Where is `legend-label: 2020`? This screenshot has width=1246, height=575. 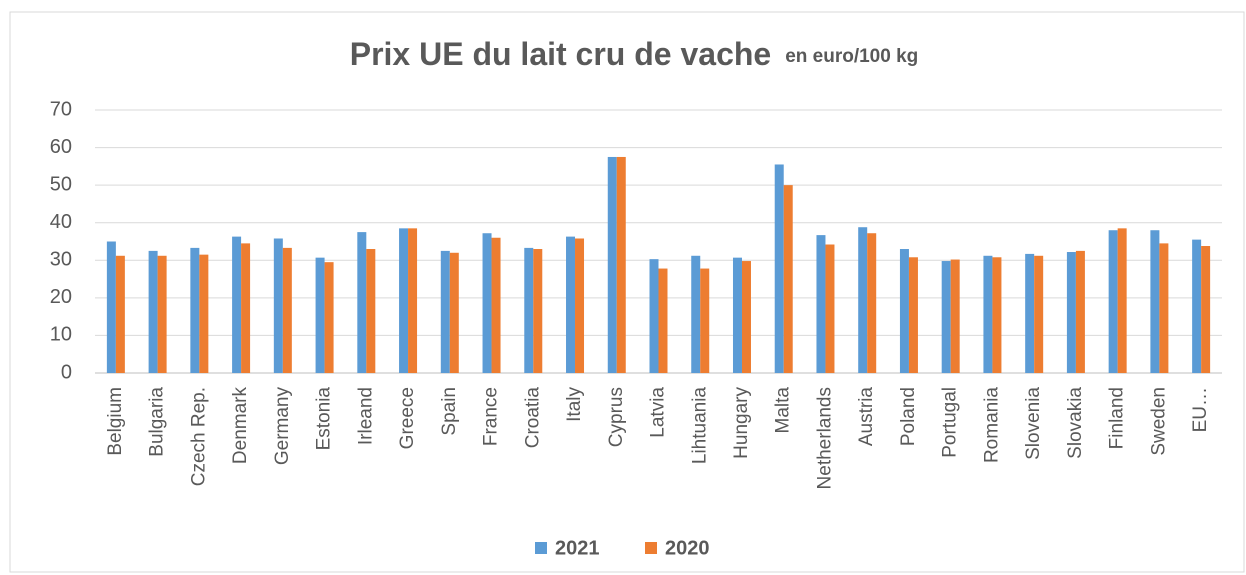 legend-label: 2020 is located at coordinates (687, 548).